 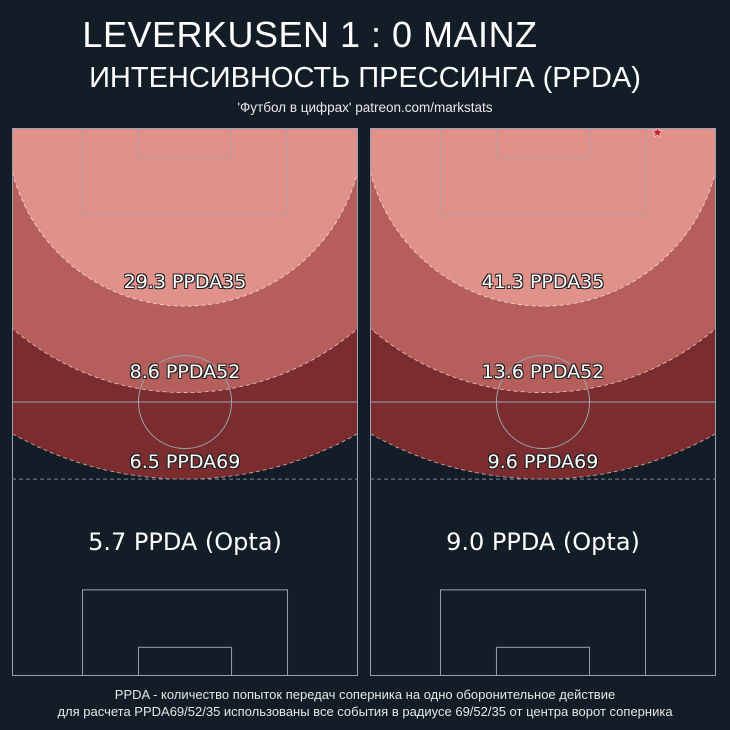 What do you see at coordinates (543, 542) in the screenshot?
I see `opta-ppda-label: 9.0 PPDA (Opta)` at bounding box center [543, 542].